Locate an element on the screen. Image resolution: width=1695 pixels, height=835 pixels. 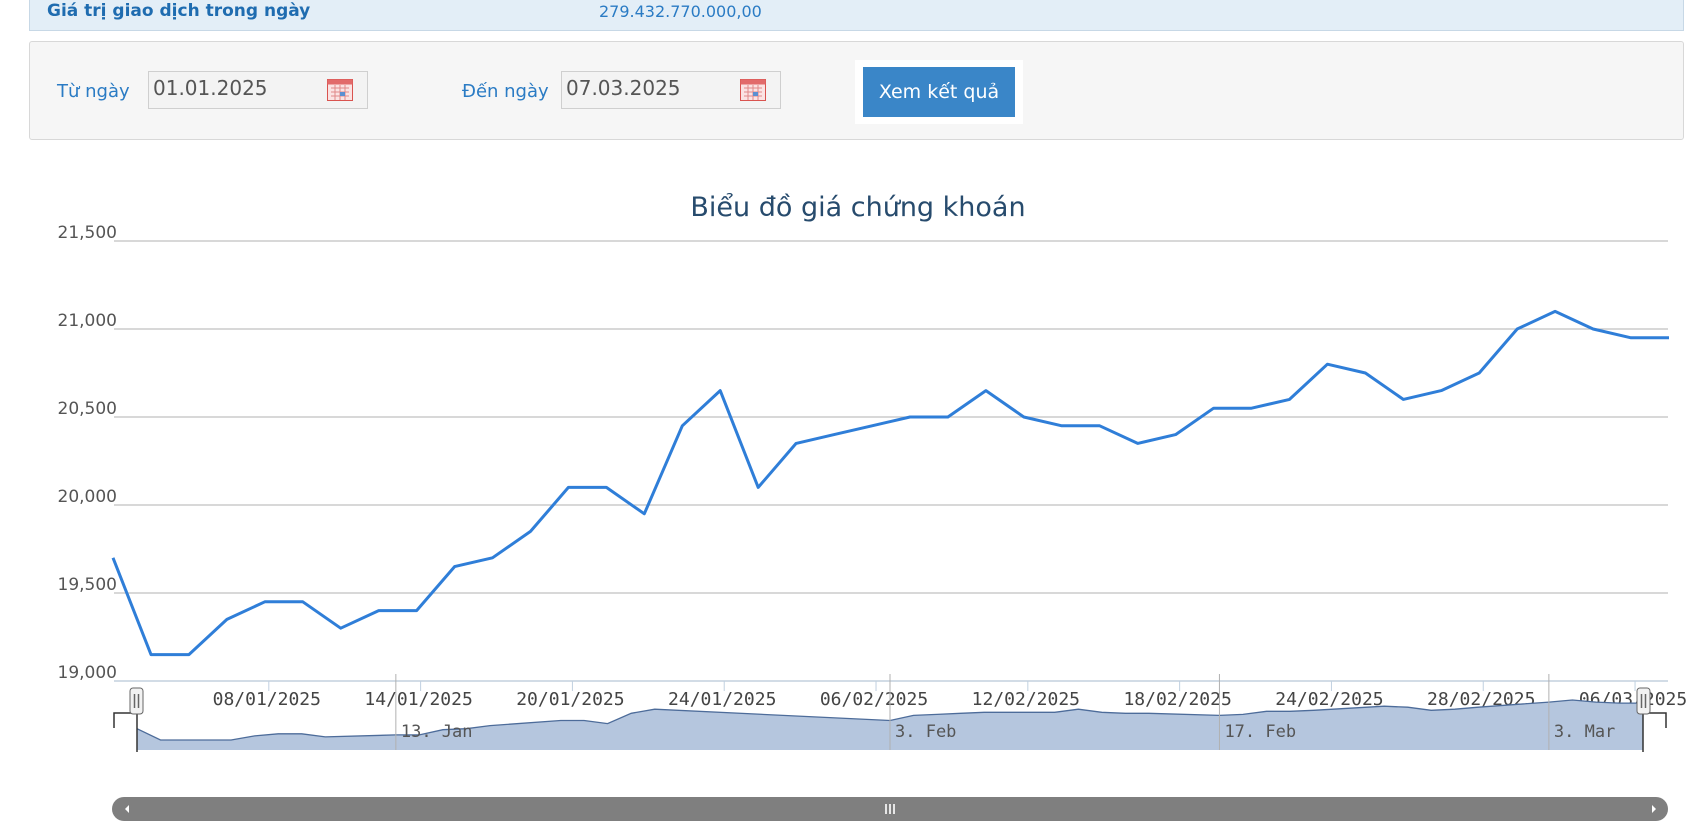
navigator-label: 13. Jan is located at coordinates (437, 732).